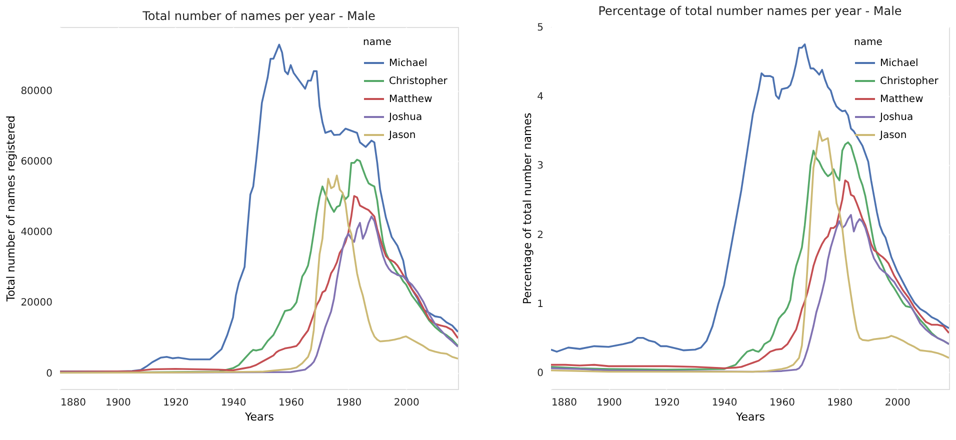  Describe the element at coordinates (750, 11) in the screenshot. I see `chart-title: Percentage of total number names per year - Male` at that location.